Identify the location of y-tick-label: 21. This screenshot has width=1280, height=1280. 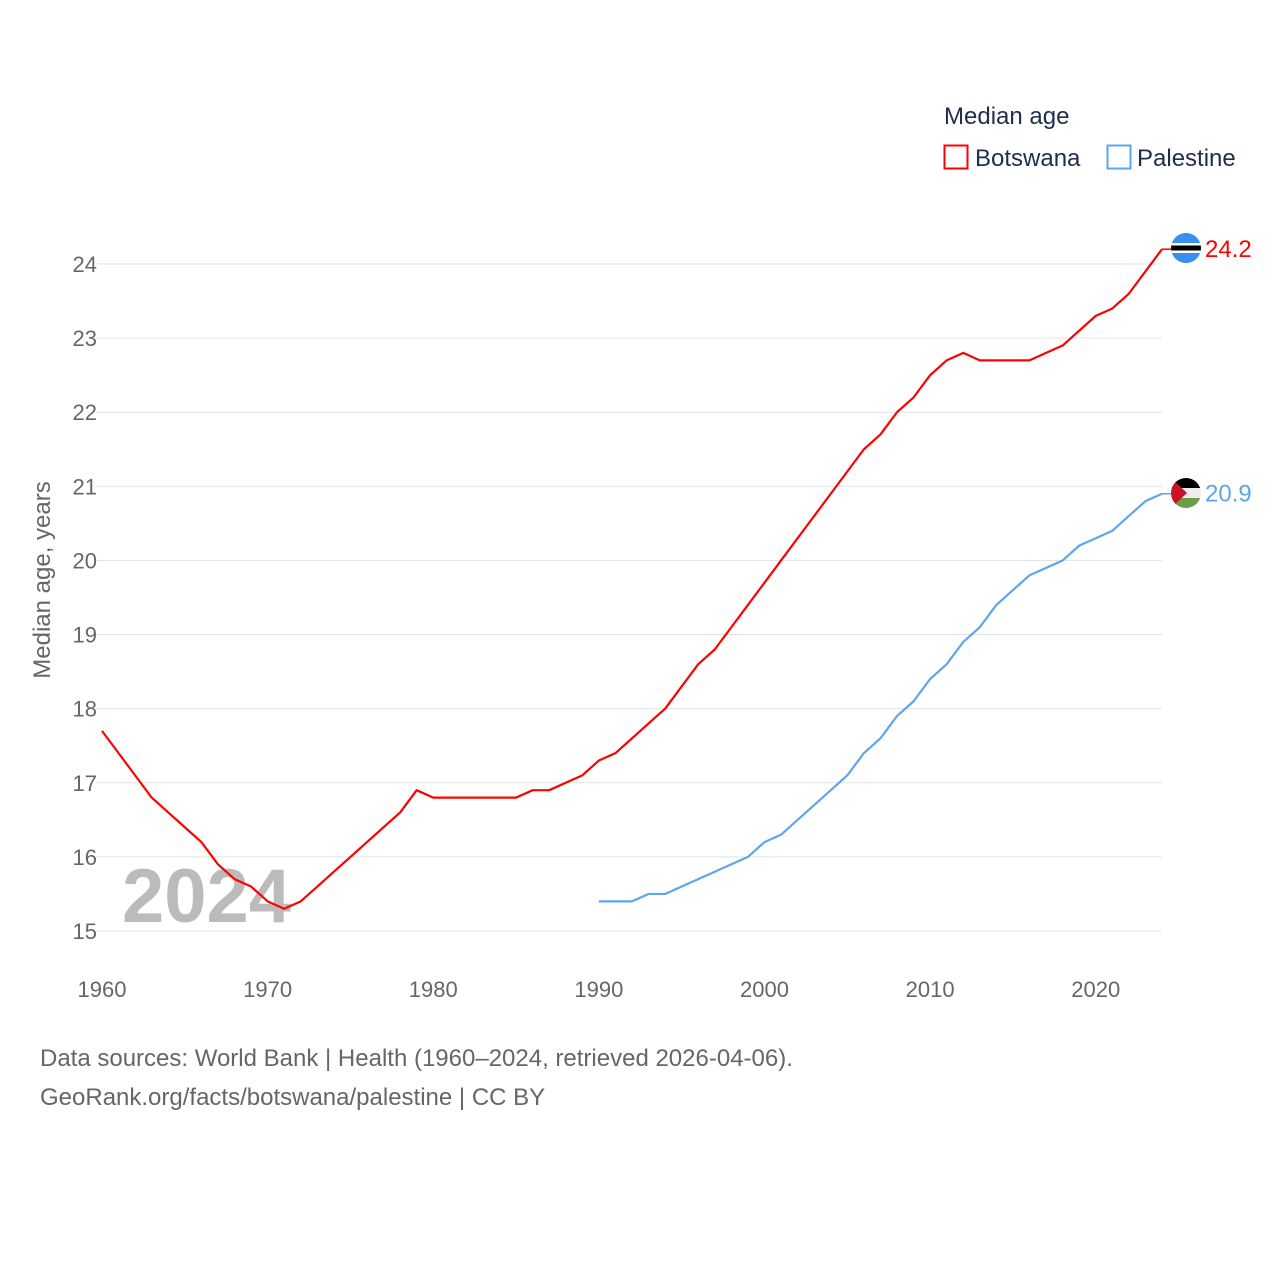
(85, 486).